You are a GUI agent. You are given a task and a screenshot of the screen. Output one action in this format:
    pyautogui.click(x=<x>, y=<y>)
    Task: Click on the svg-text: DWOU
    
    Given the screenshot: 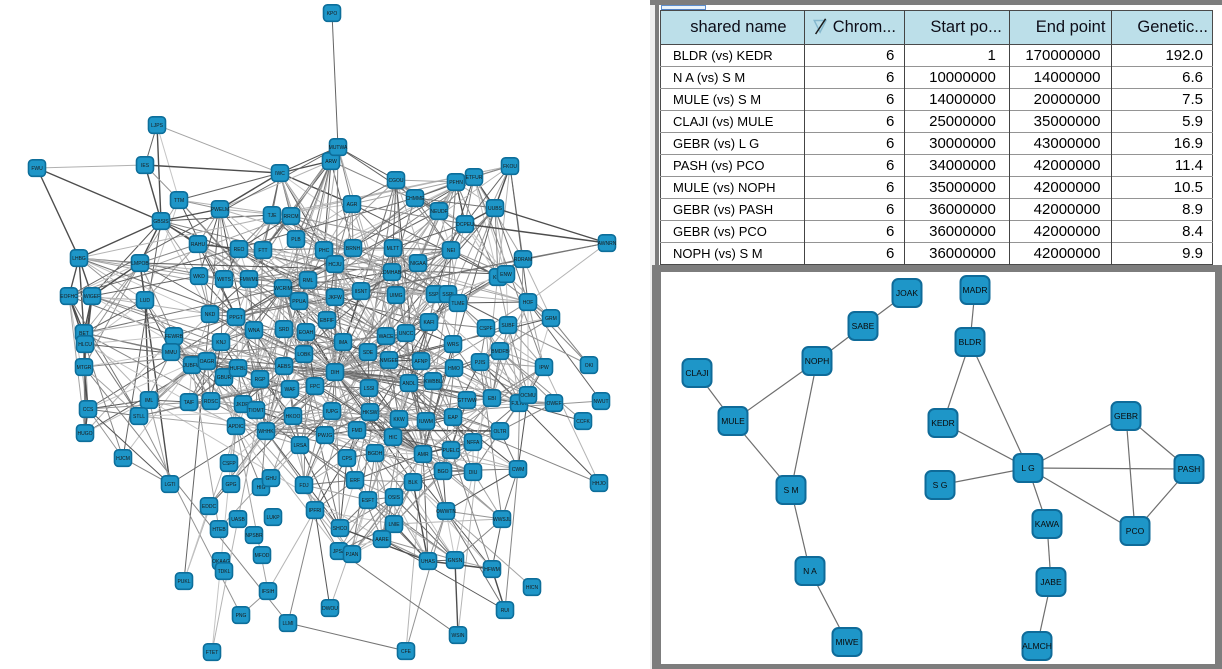 What is the action you would take?
    pyautogui.click(x=330, y=609)
    